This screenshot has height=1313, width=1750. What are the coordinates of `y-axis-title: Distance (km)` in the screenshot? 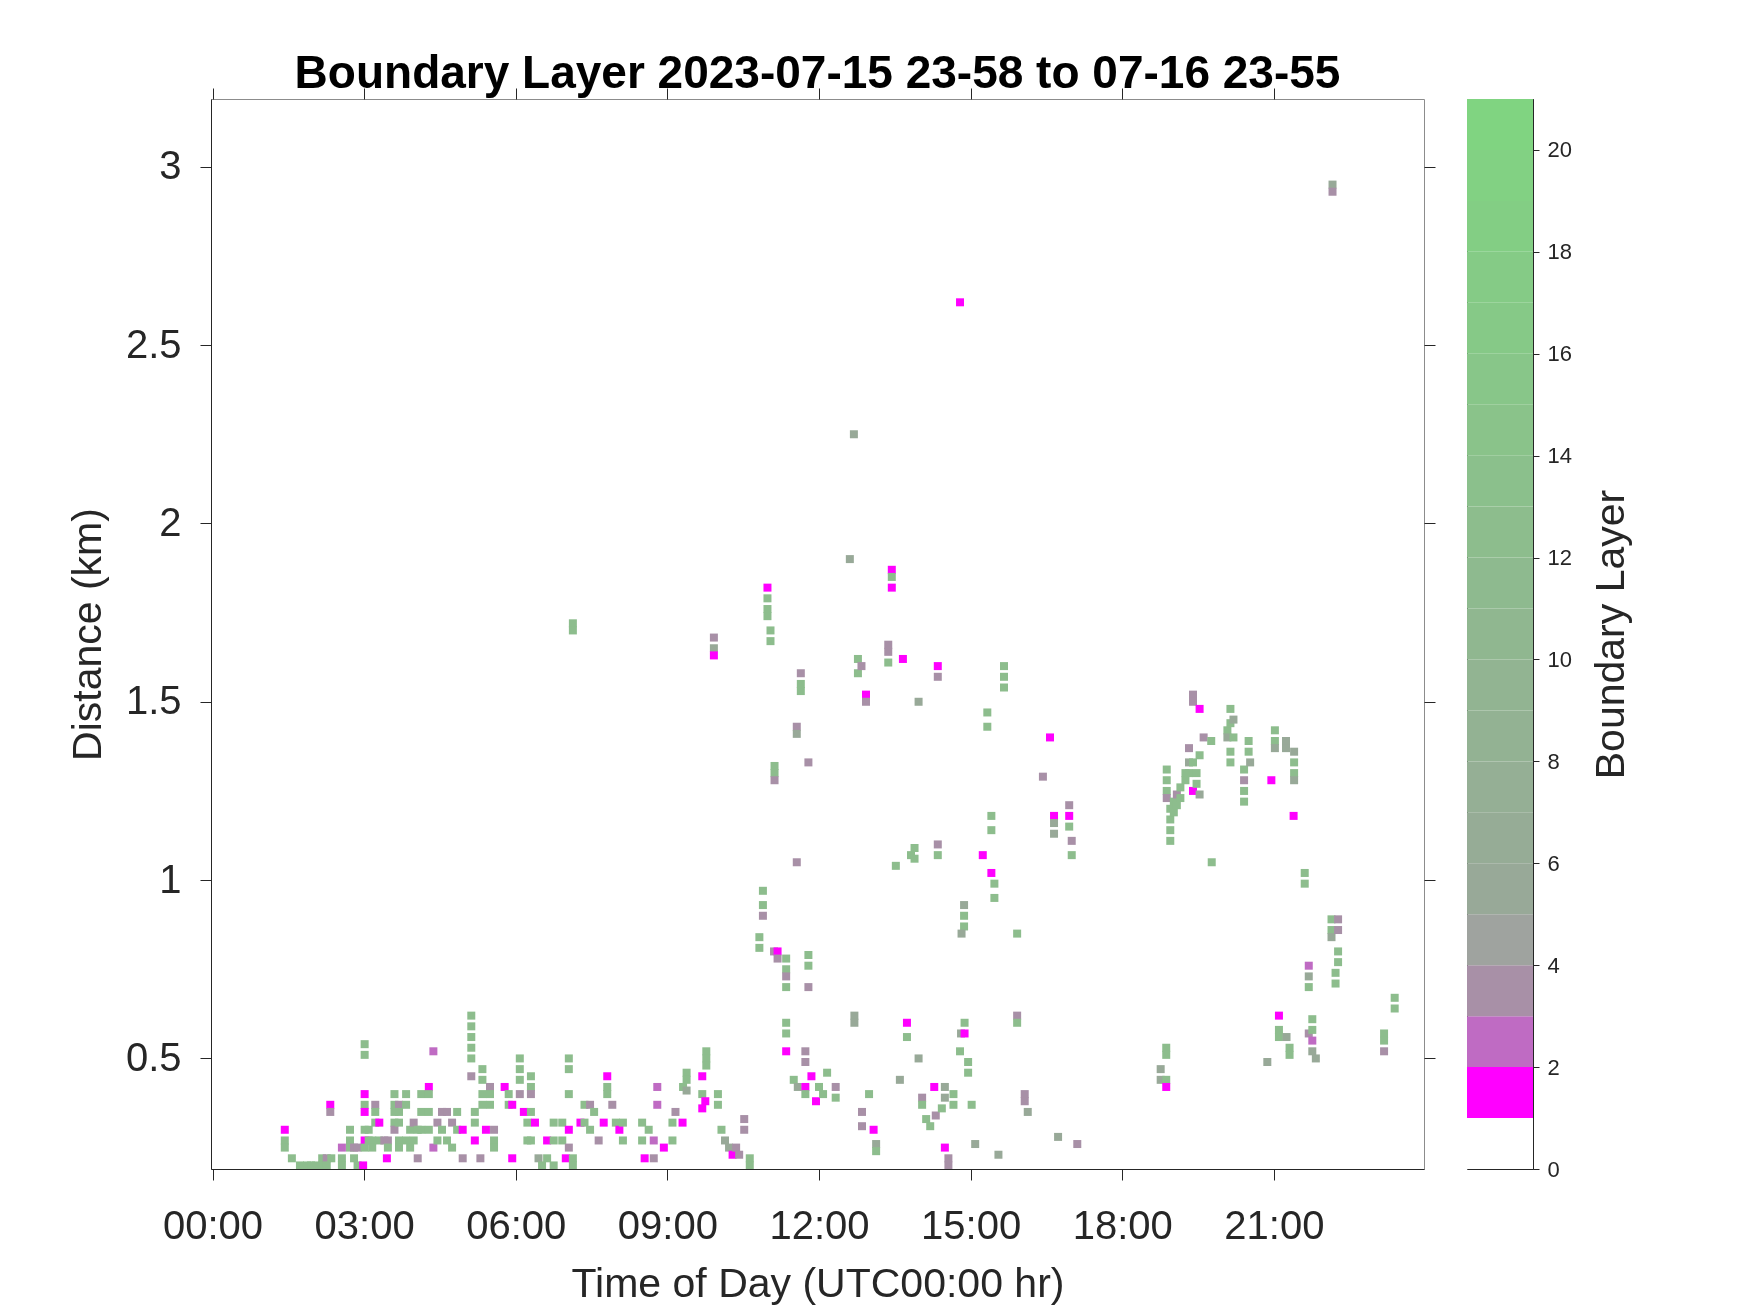 It's located at (86, 634).